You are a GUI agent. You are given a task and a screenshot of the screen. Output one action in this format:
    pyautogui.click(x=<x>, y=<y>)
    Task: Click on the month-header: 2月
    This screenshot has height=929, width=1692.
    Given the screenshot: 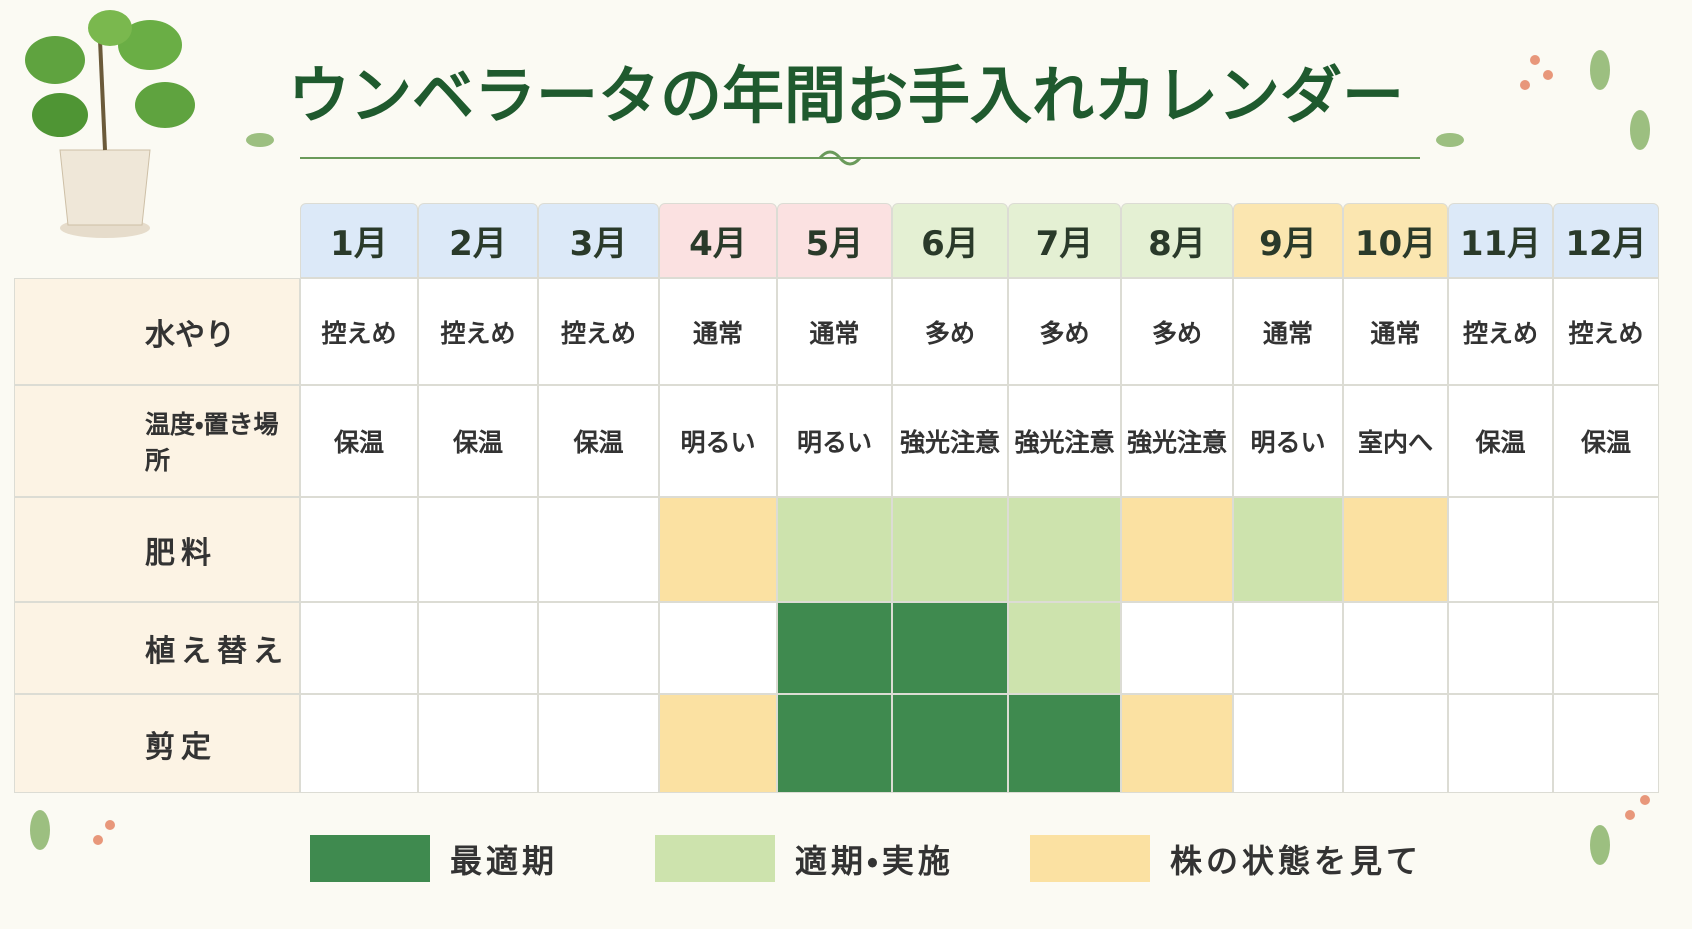 What is the action you would take?
    pyautogui.click(x=478, y=240)
    